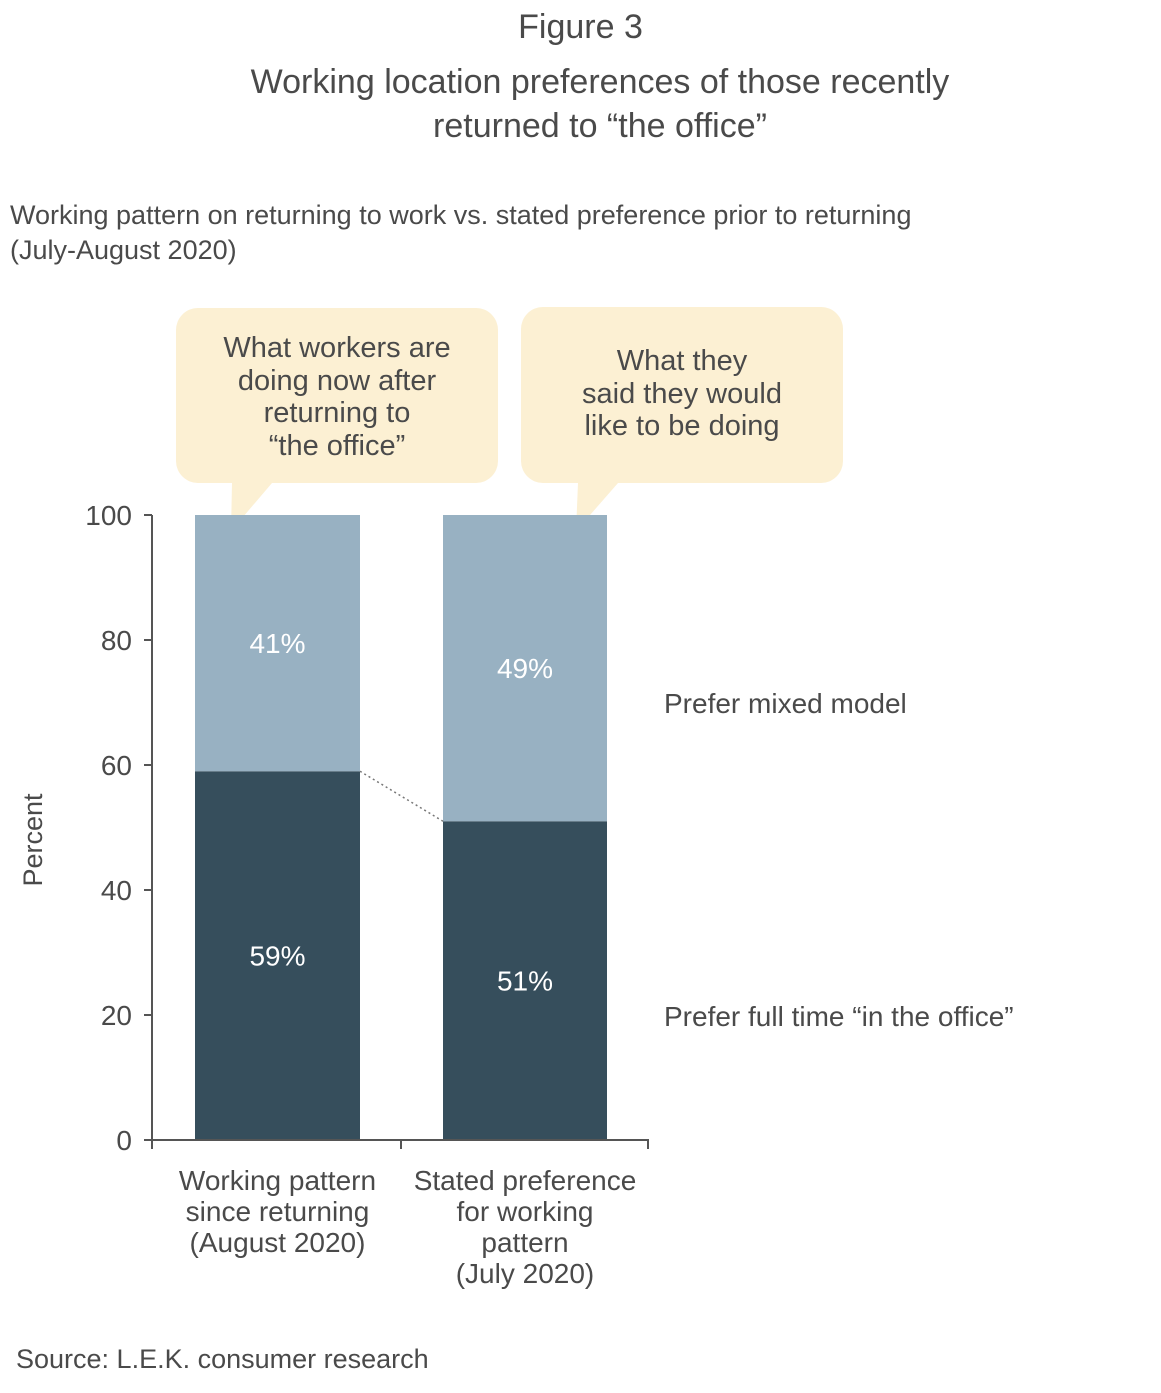 This screenshot has height=1393, width=1161. Describe the element at coordinates (116, 890) in the screenshot. I see `y-tick-label: 40` at that location.